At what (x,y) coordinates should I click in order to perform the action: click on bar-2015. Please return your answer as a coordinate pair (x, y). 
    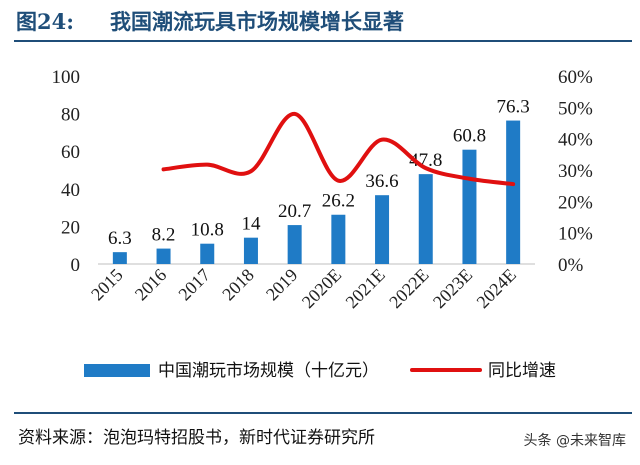
    Looking at the image, I should click on (119, 258).